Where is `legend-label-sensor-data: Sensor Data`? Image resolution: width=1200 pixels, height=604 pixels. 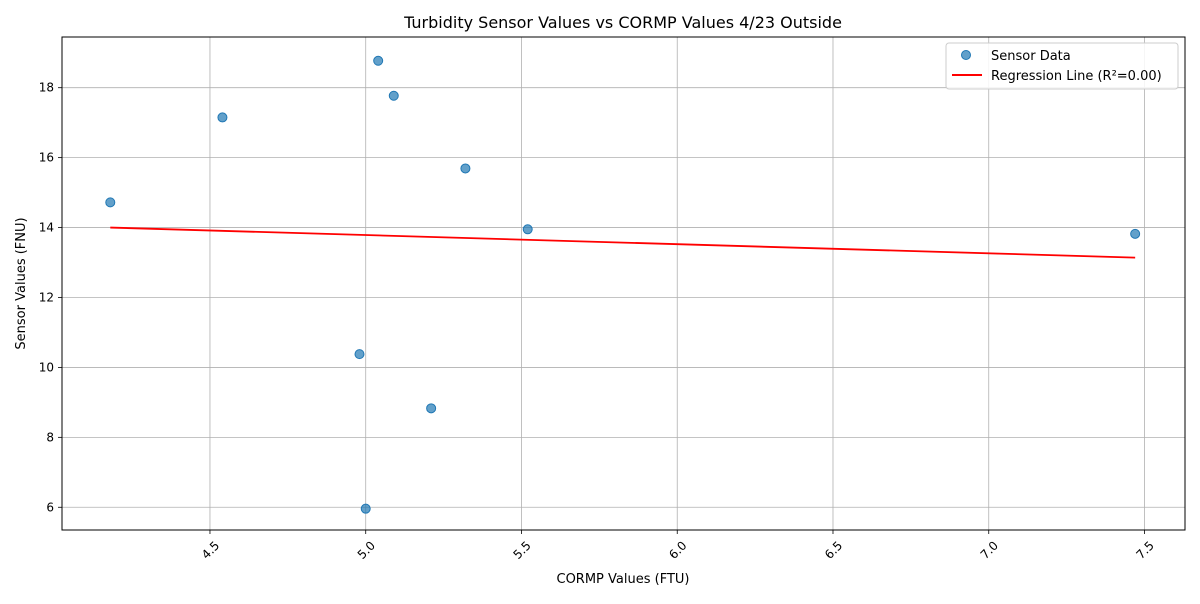 legend-label-sensor-data: Sensor Data is located at coordinates (1031, 56).